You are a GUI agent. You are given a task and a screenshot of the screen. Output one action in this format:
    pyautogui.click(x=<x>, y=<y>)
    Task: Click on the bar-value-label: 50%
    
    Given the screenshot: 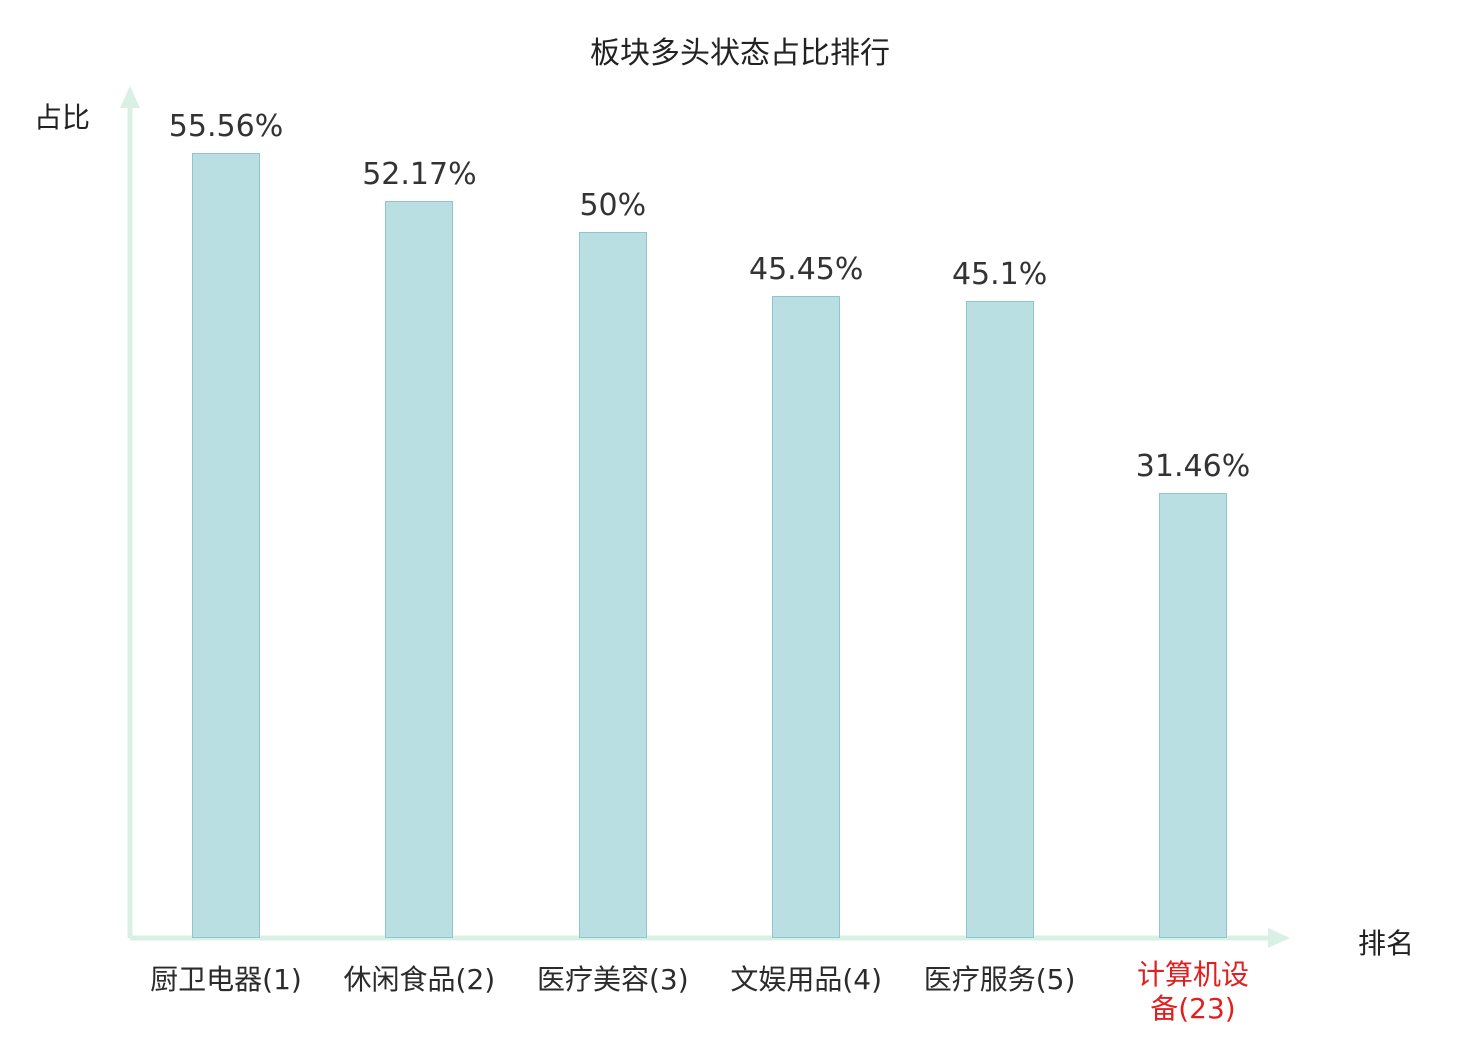 What is the action you would take?
    pyautogui.click(x=613, y=205)
    